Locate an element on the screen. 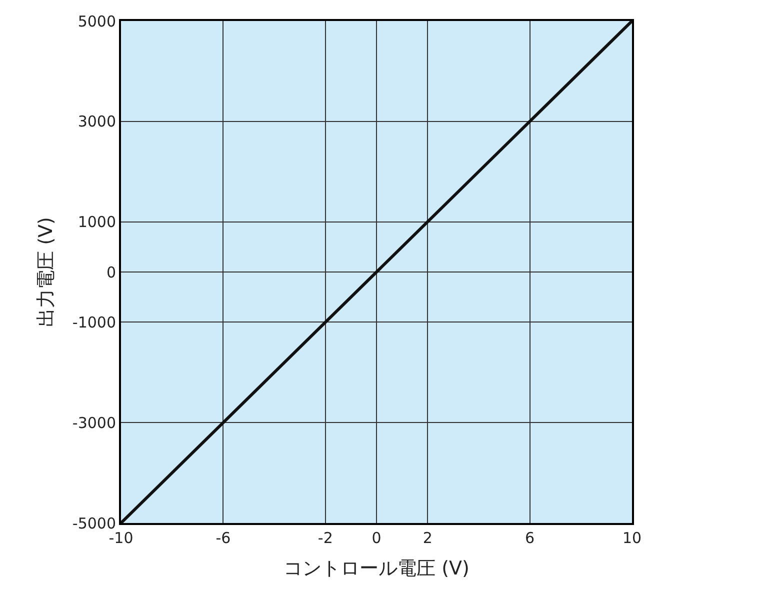 The image size is (768, 605). y-tick-label: -1000 is located at coordinates (94, 322).